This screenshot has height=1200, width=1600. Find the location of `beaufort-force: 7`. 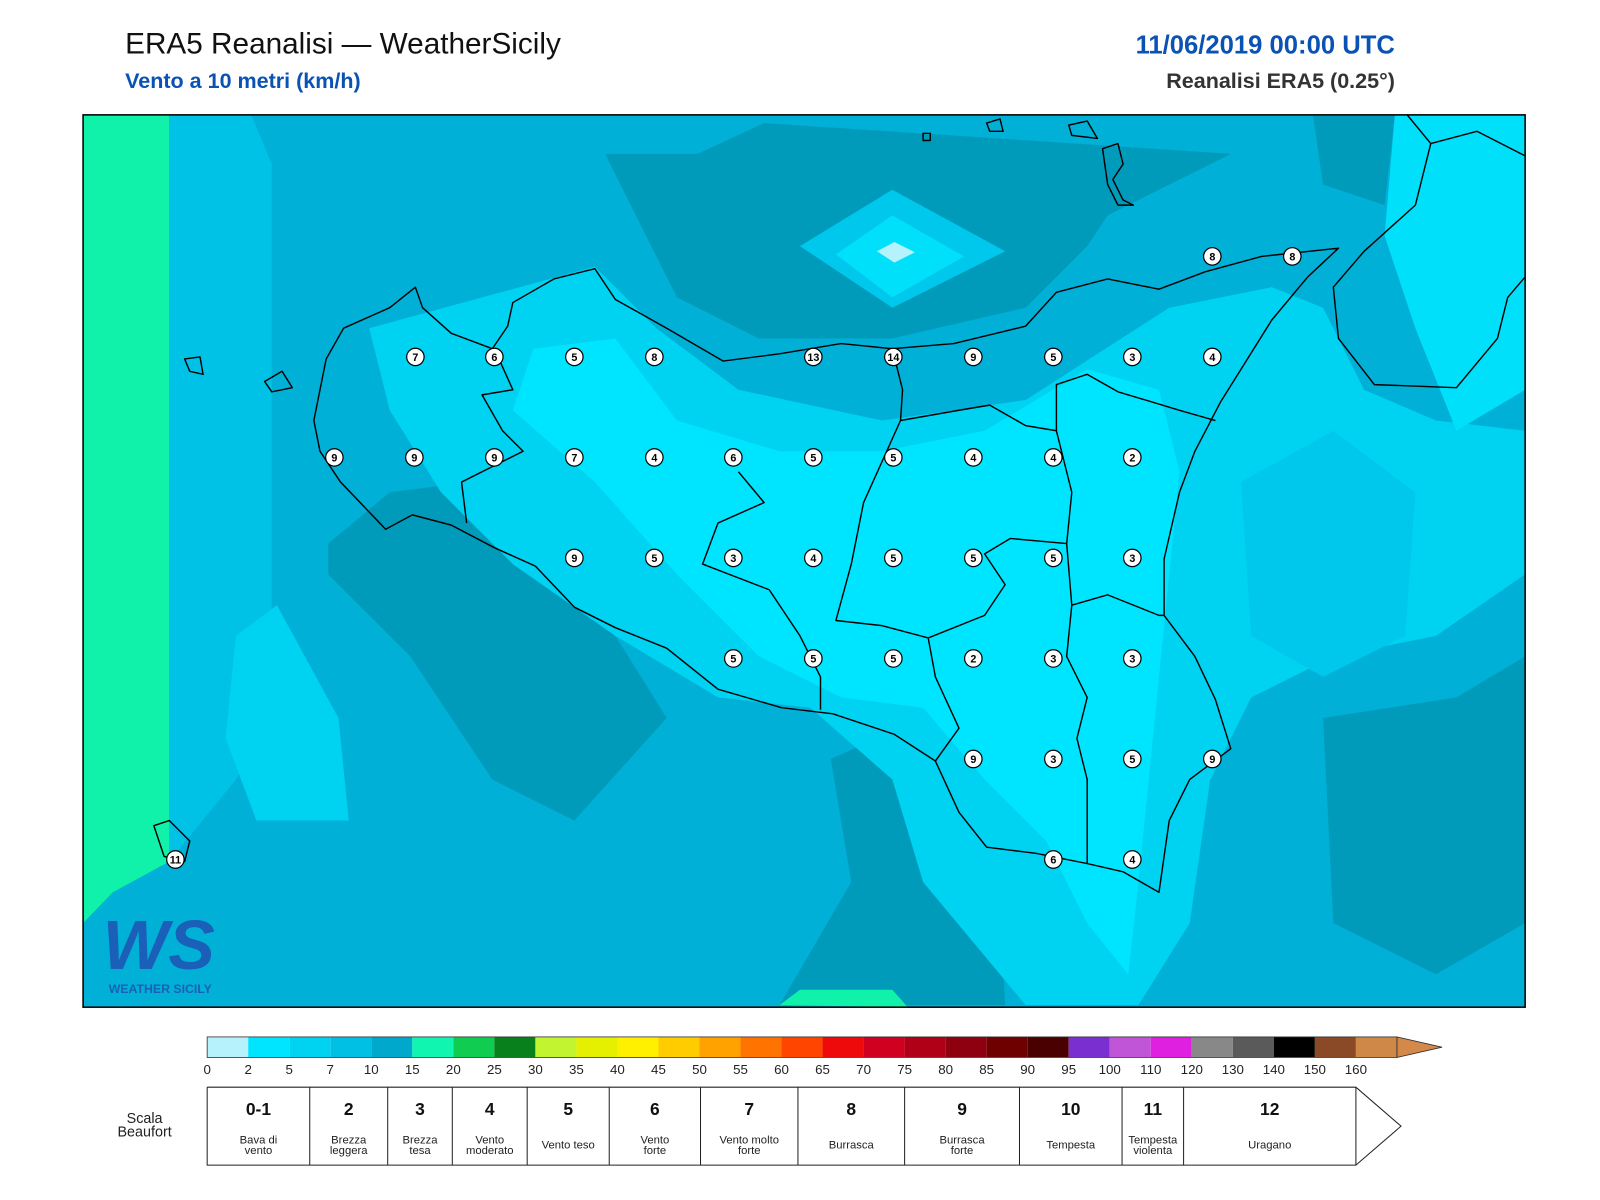

beaufort-force: 7 is located at coordinates (749, 1109).